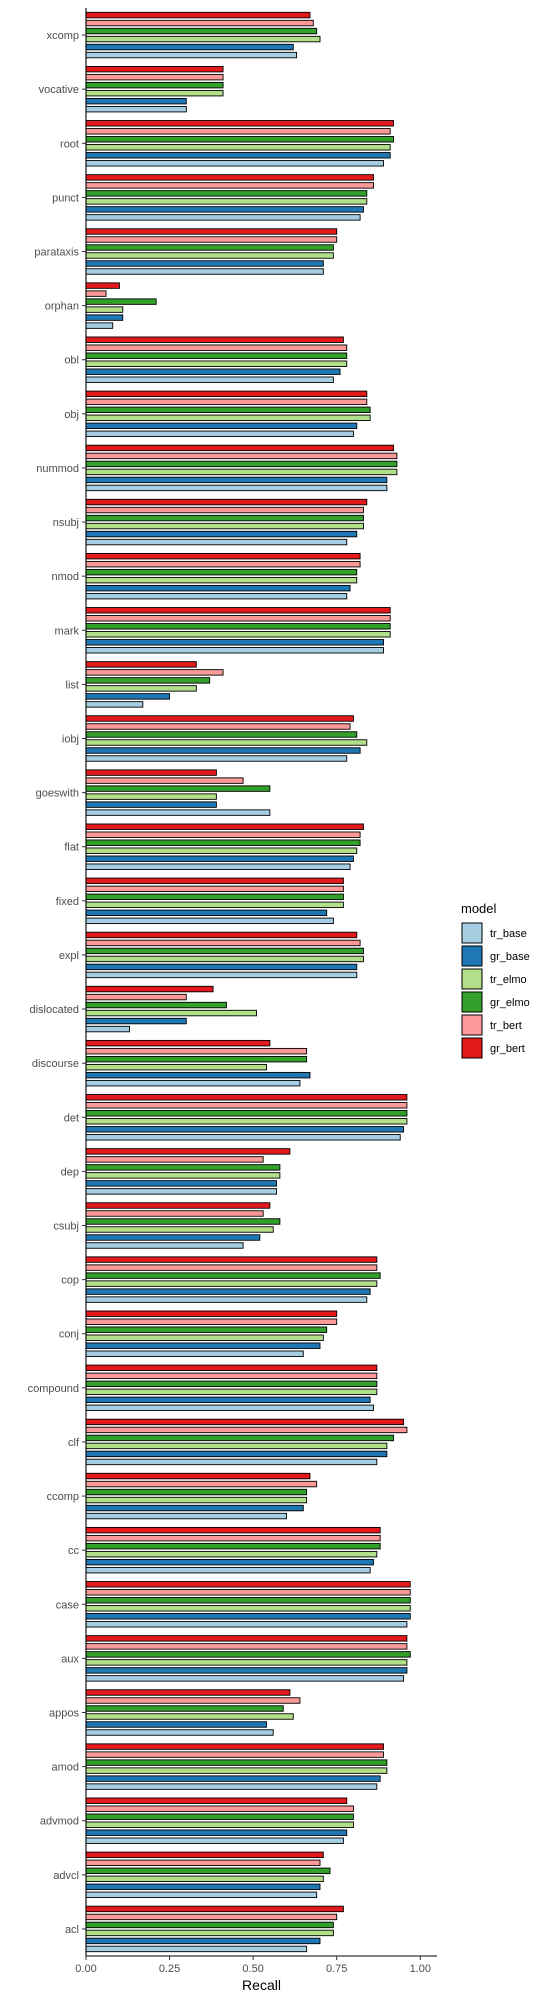  Describe the element at coordinates (203, 1941) in the screenshot. I see `bar-acl-gr_base` at that location.